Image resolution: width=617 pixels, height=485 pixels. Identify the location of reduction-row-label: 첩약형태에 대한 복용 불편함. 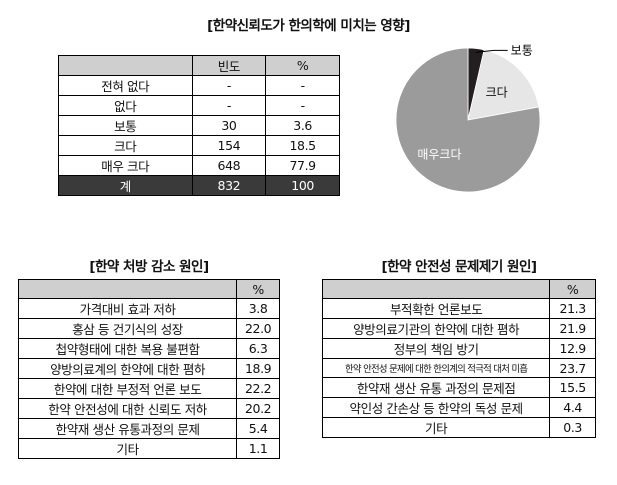
(127, 348).